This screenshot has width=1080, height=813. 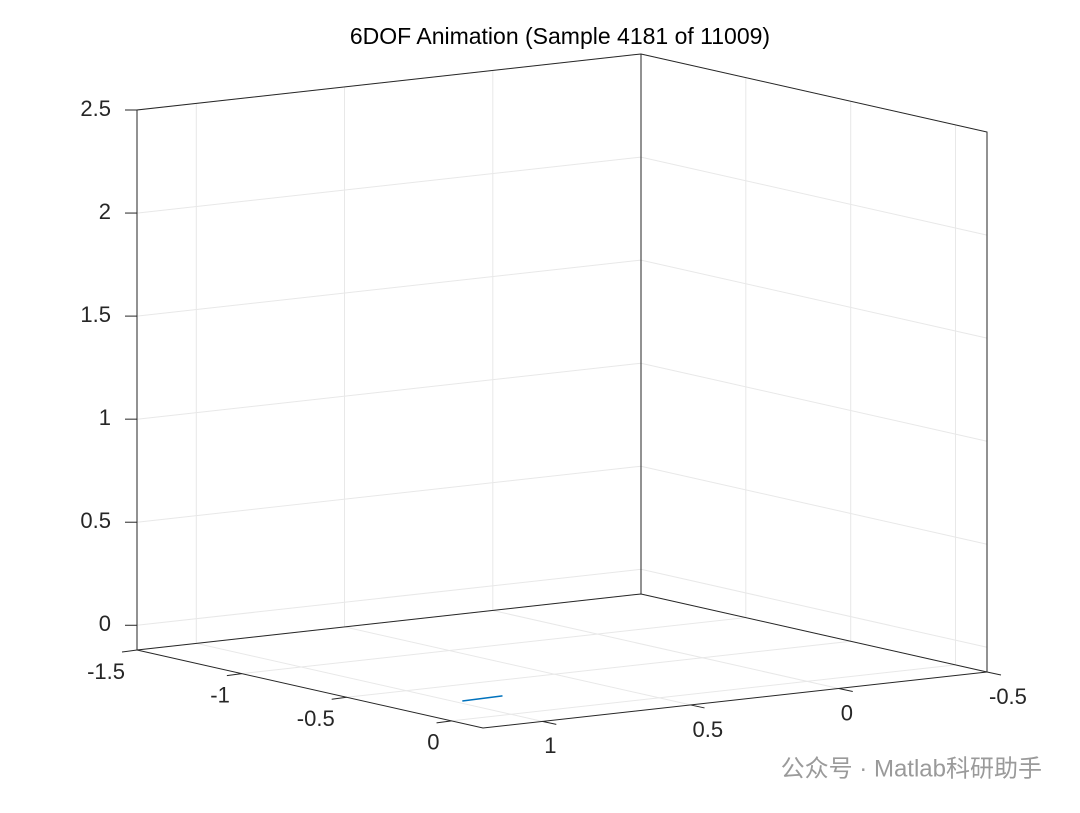 What do you see at coordinates (316, 718) in the screenshot?
I see `x-tick-label: -0.5` at bounding box center [316, 718].